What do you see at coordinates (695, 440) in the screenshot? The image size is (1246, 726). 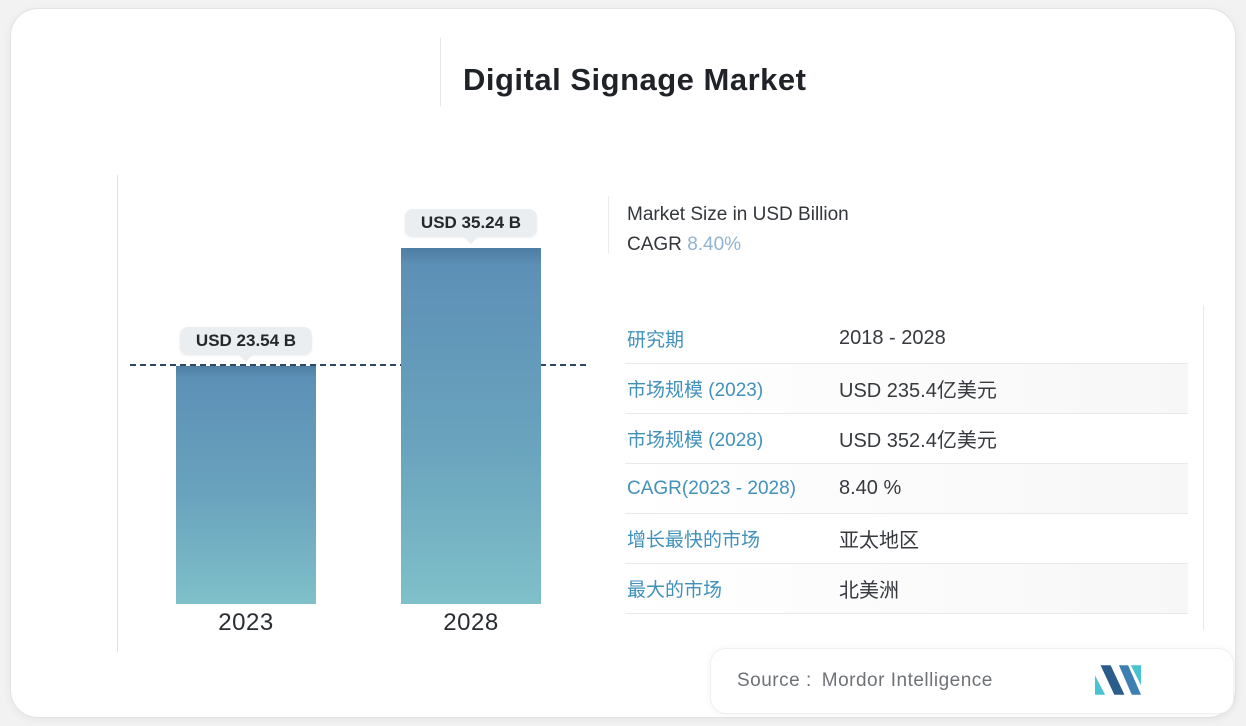 I see `row-label: 市场规模 (2028)` at bounding box center [695, 440].